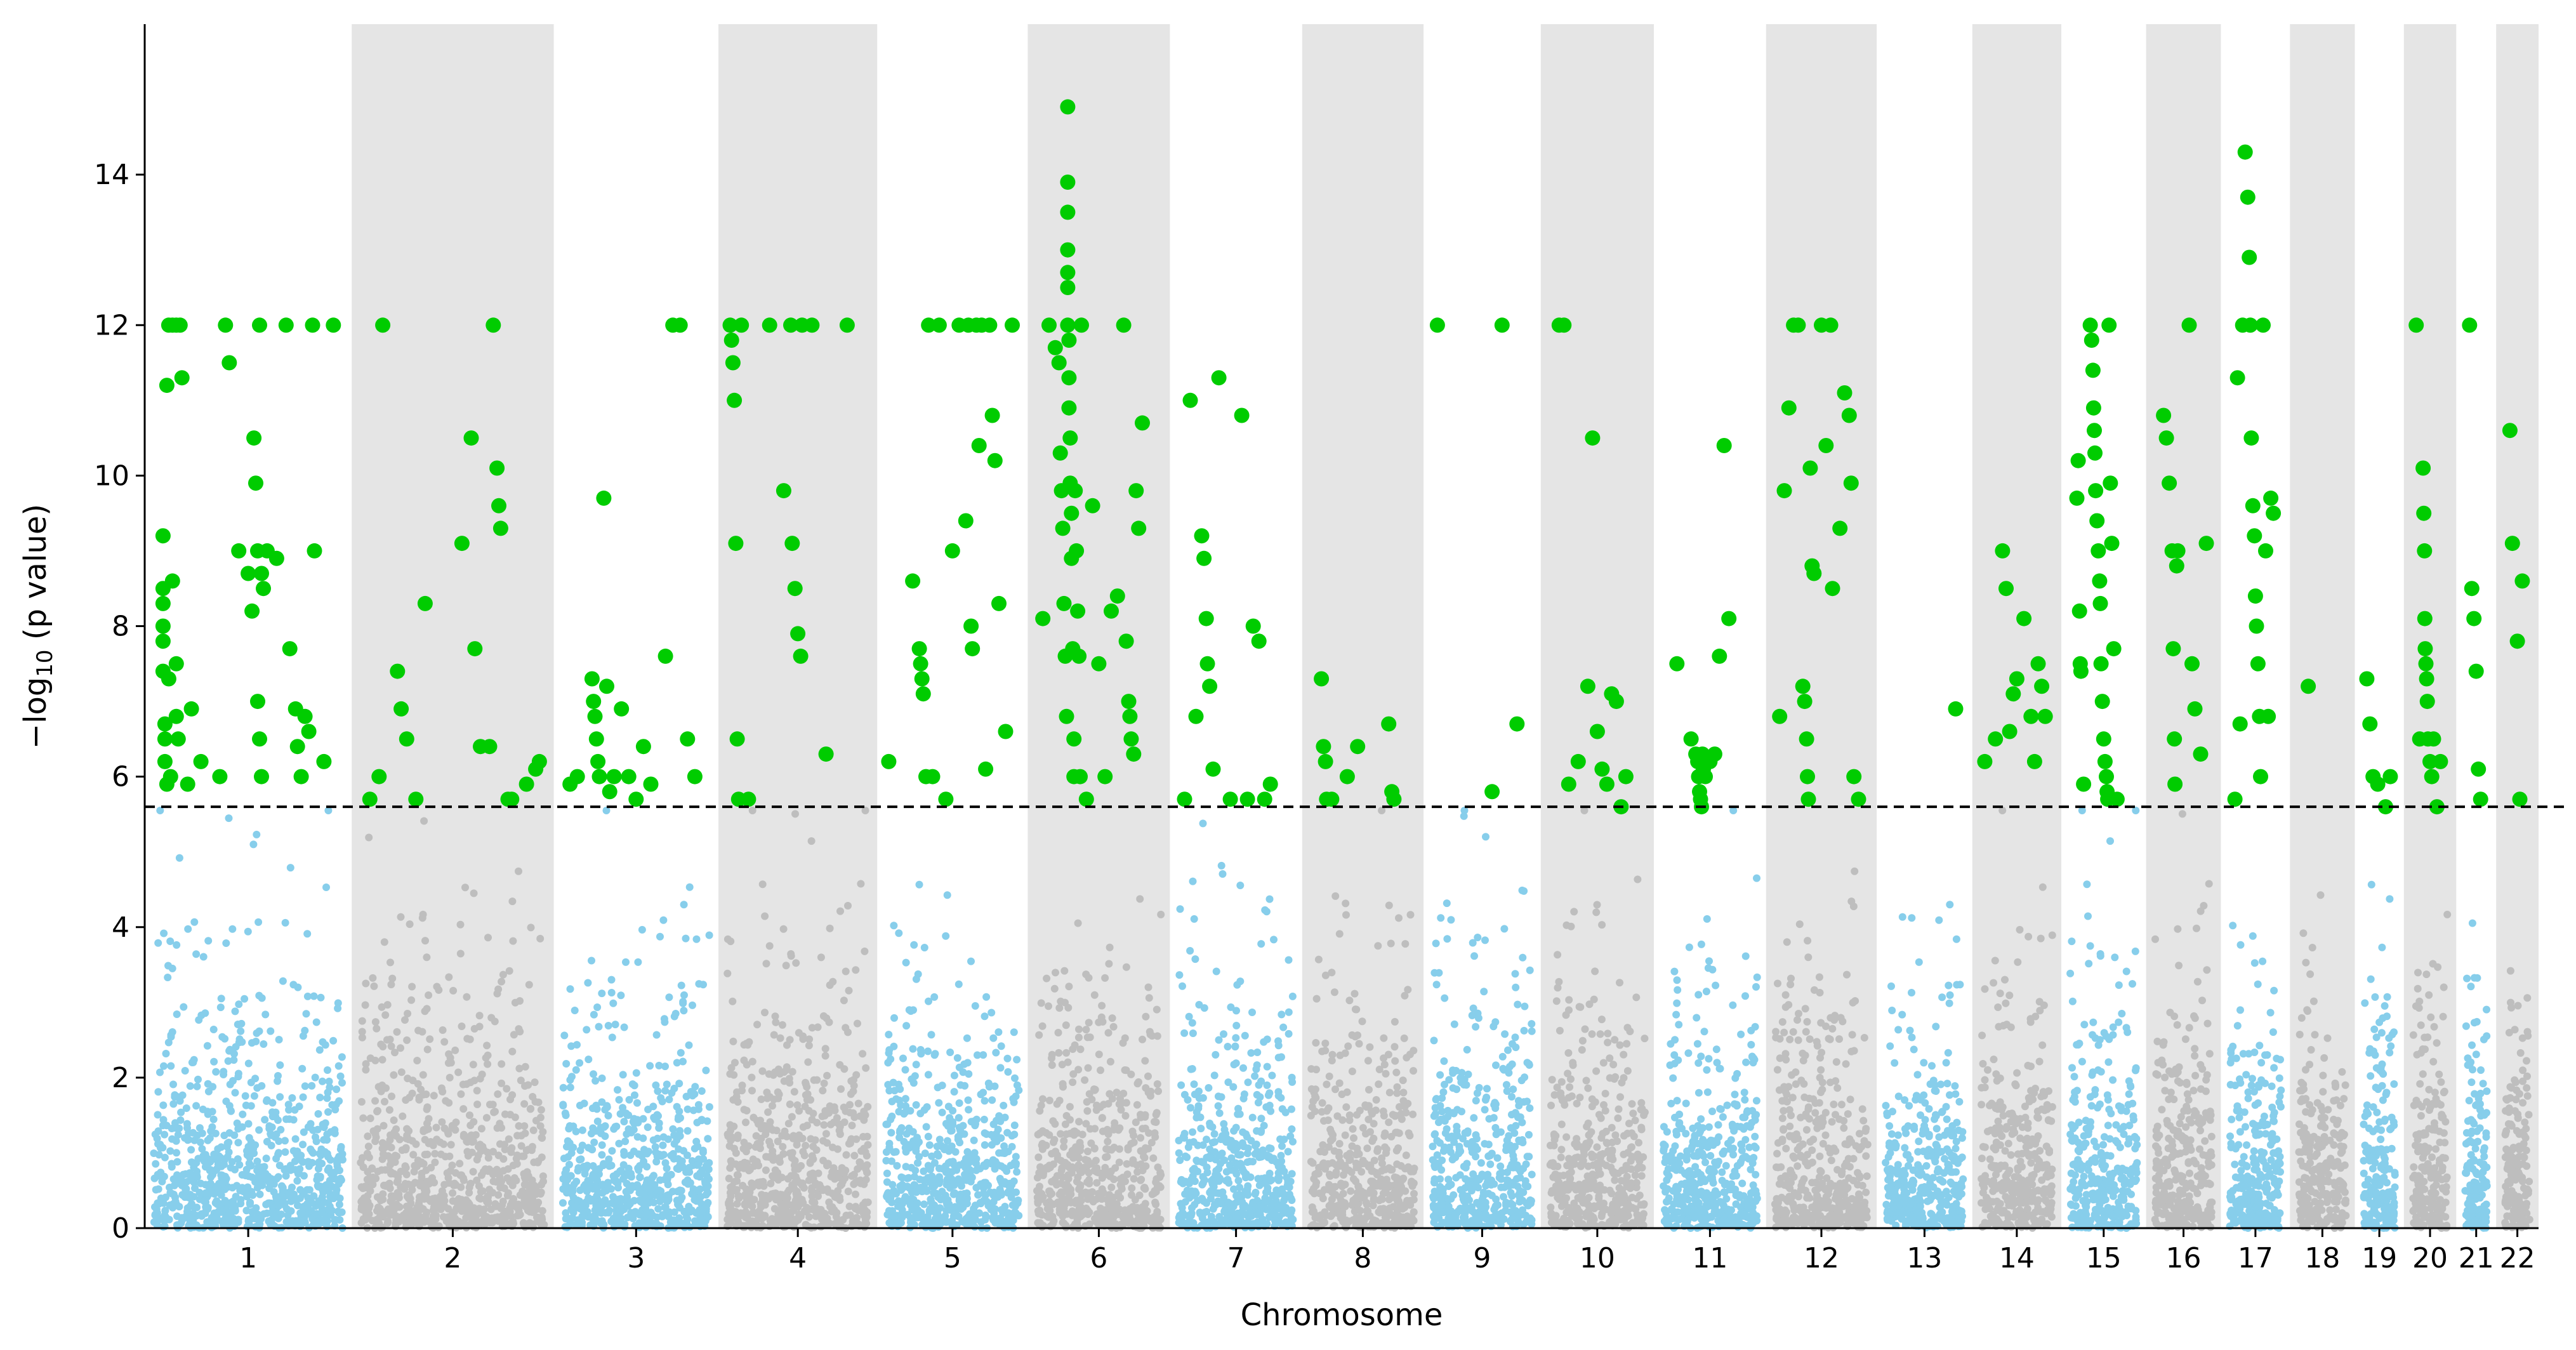 The height and width of the screenshot is (1350, 2576). Describe the element at coordinates (121, 627) in the screenshot. I see `y-tick-label: 8` at that location.